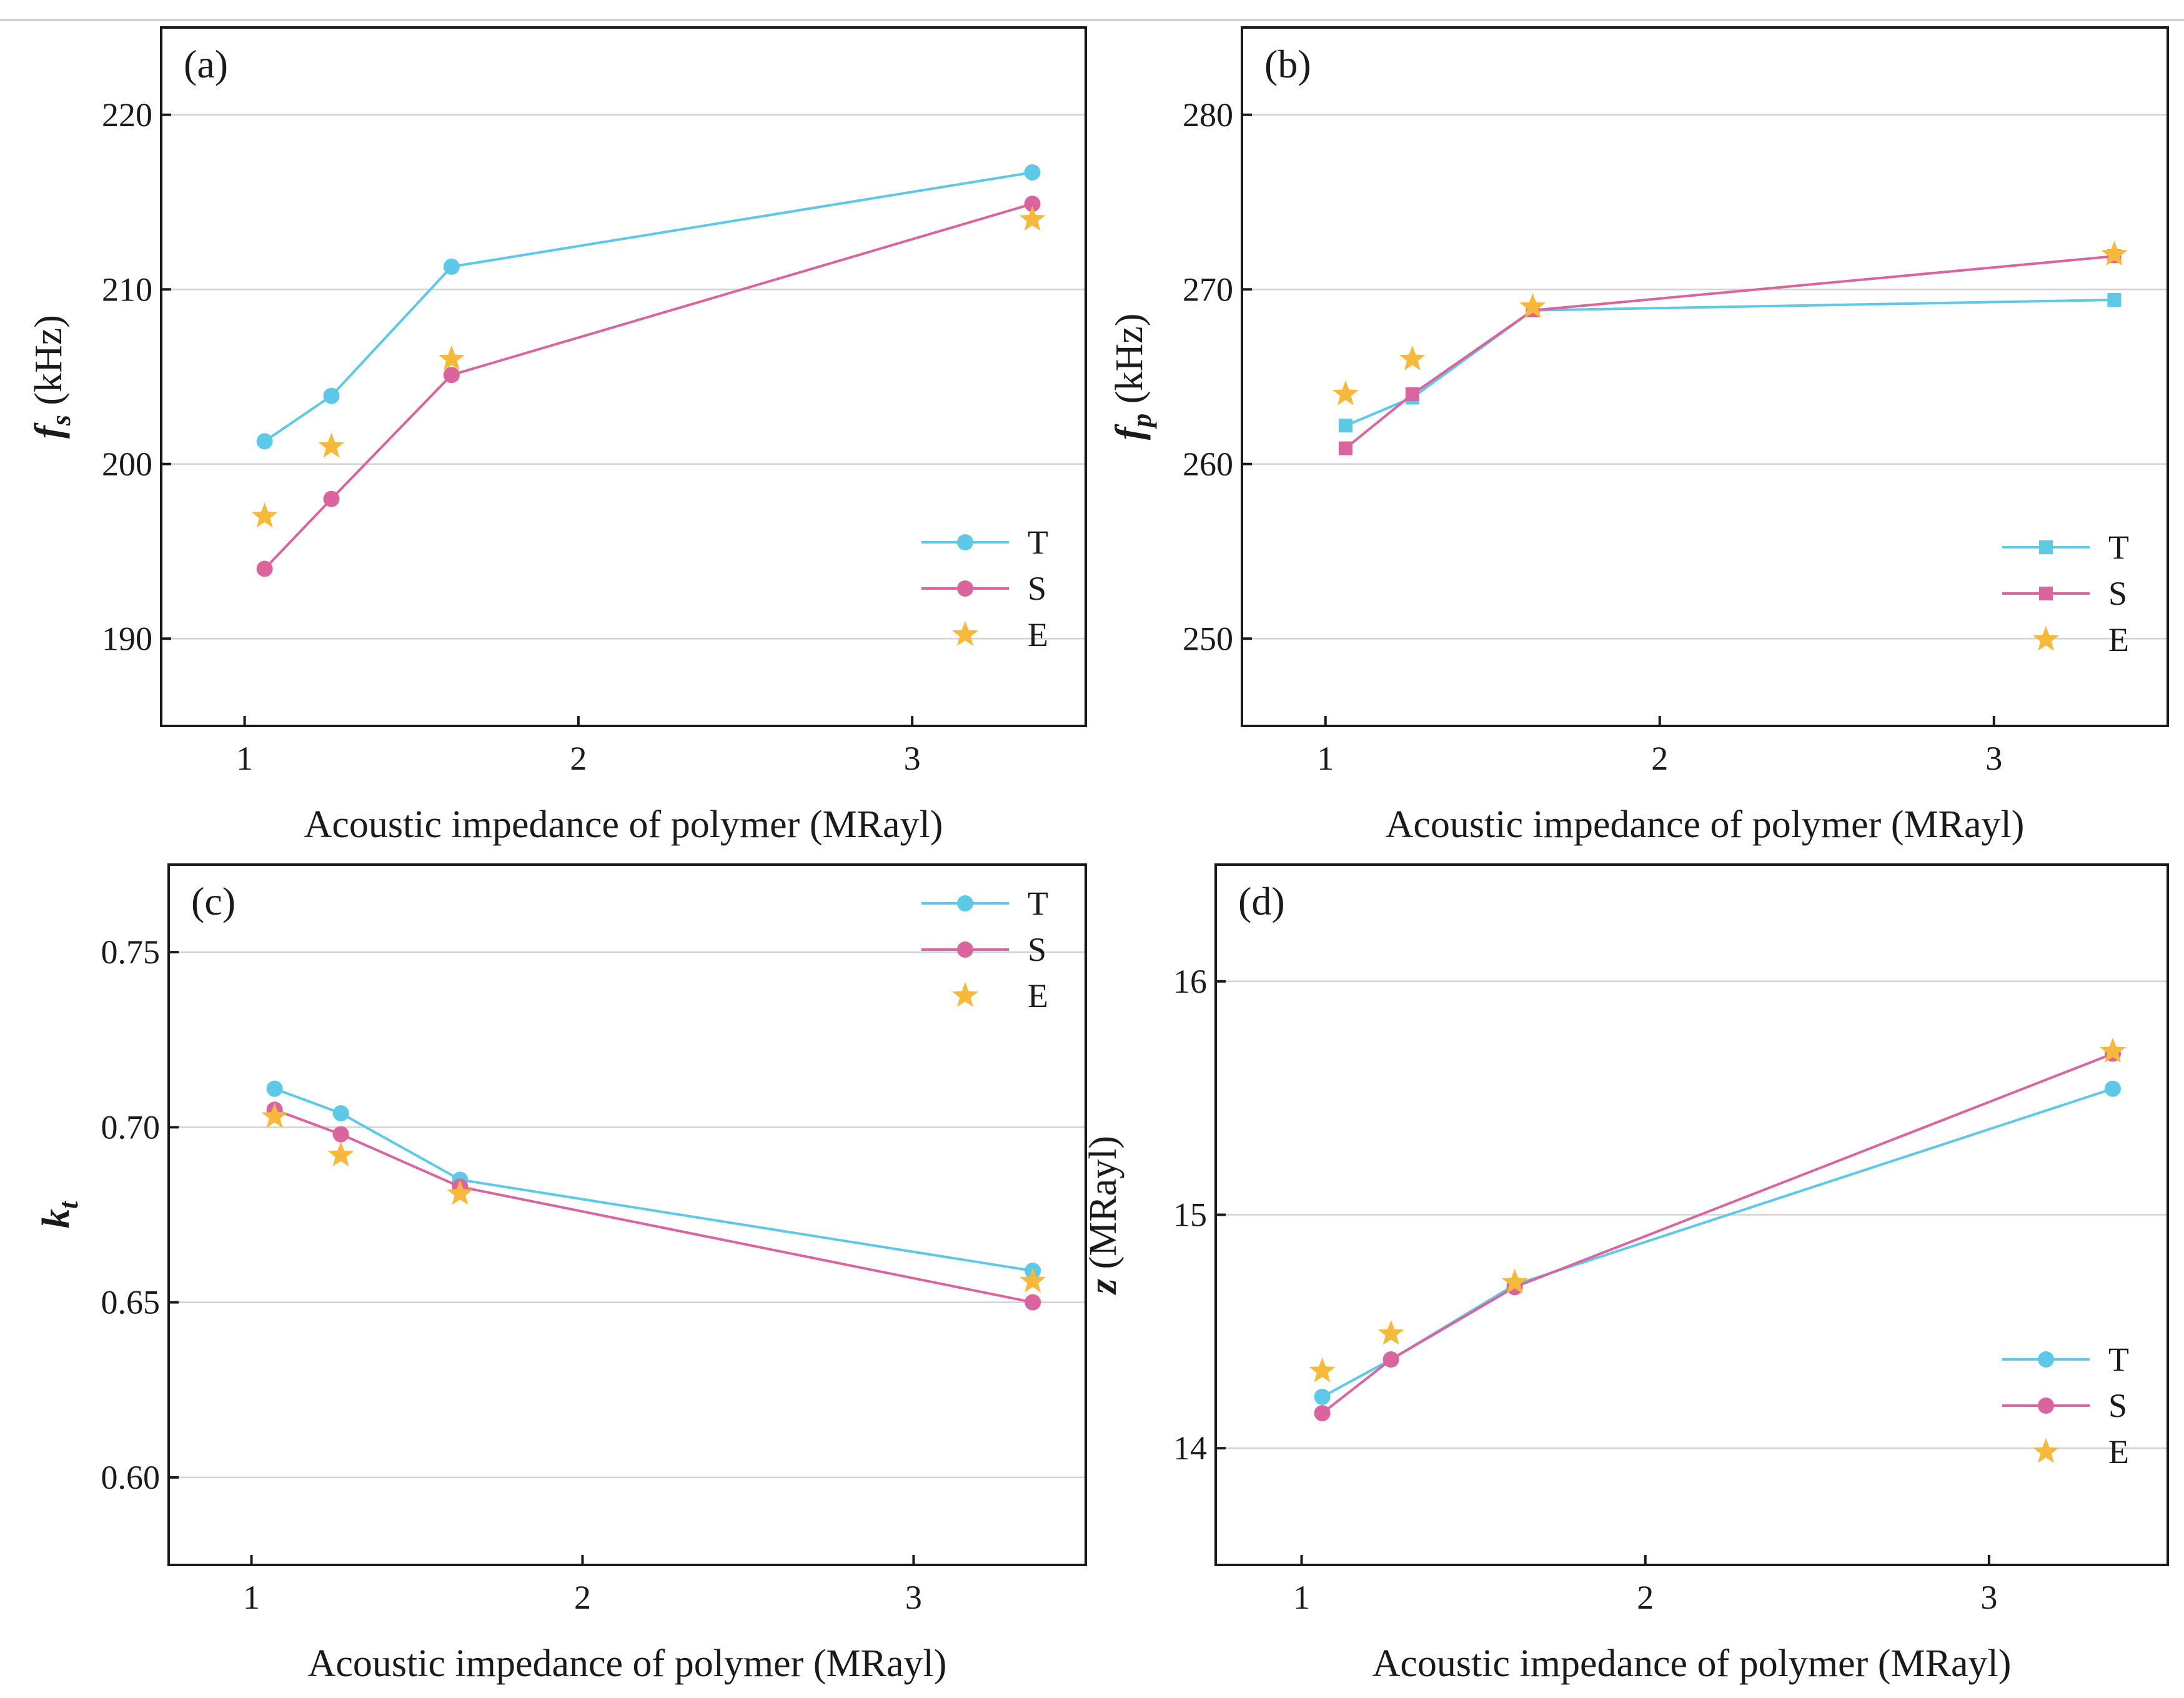 This screenshot has height=1698, width=2184. Describe the element at coordinates (1141, 422) in the screenshot. I see `chart1-y-axis-subscript: p` at that location.